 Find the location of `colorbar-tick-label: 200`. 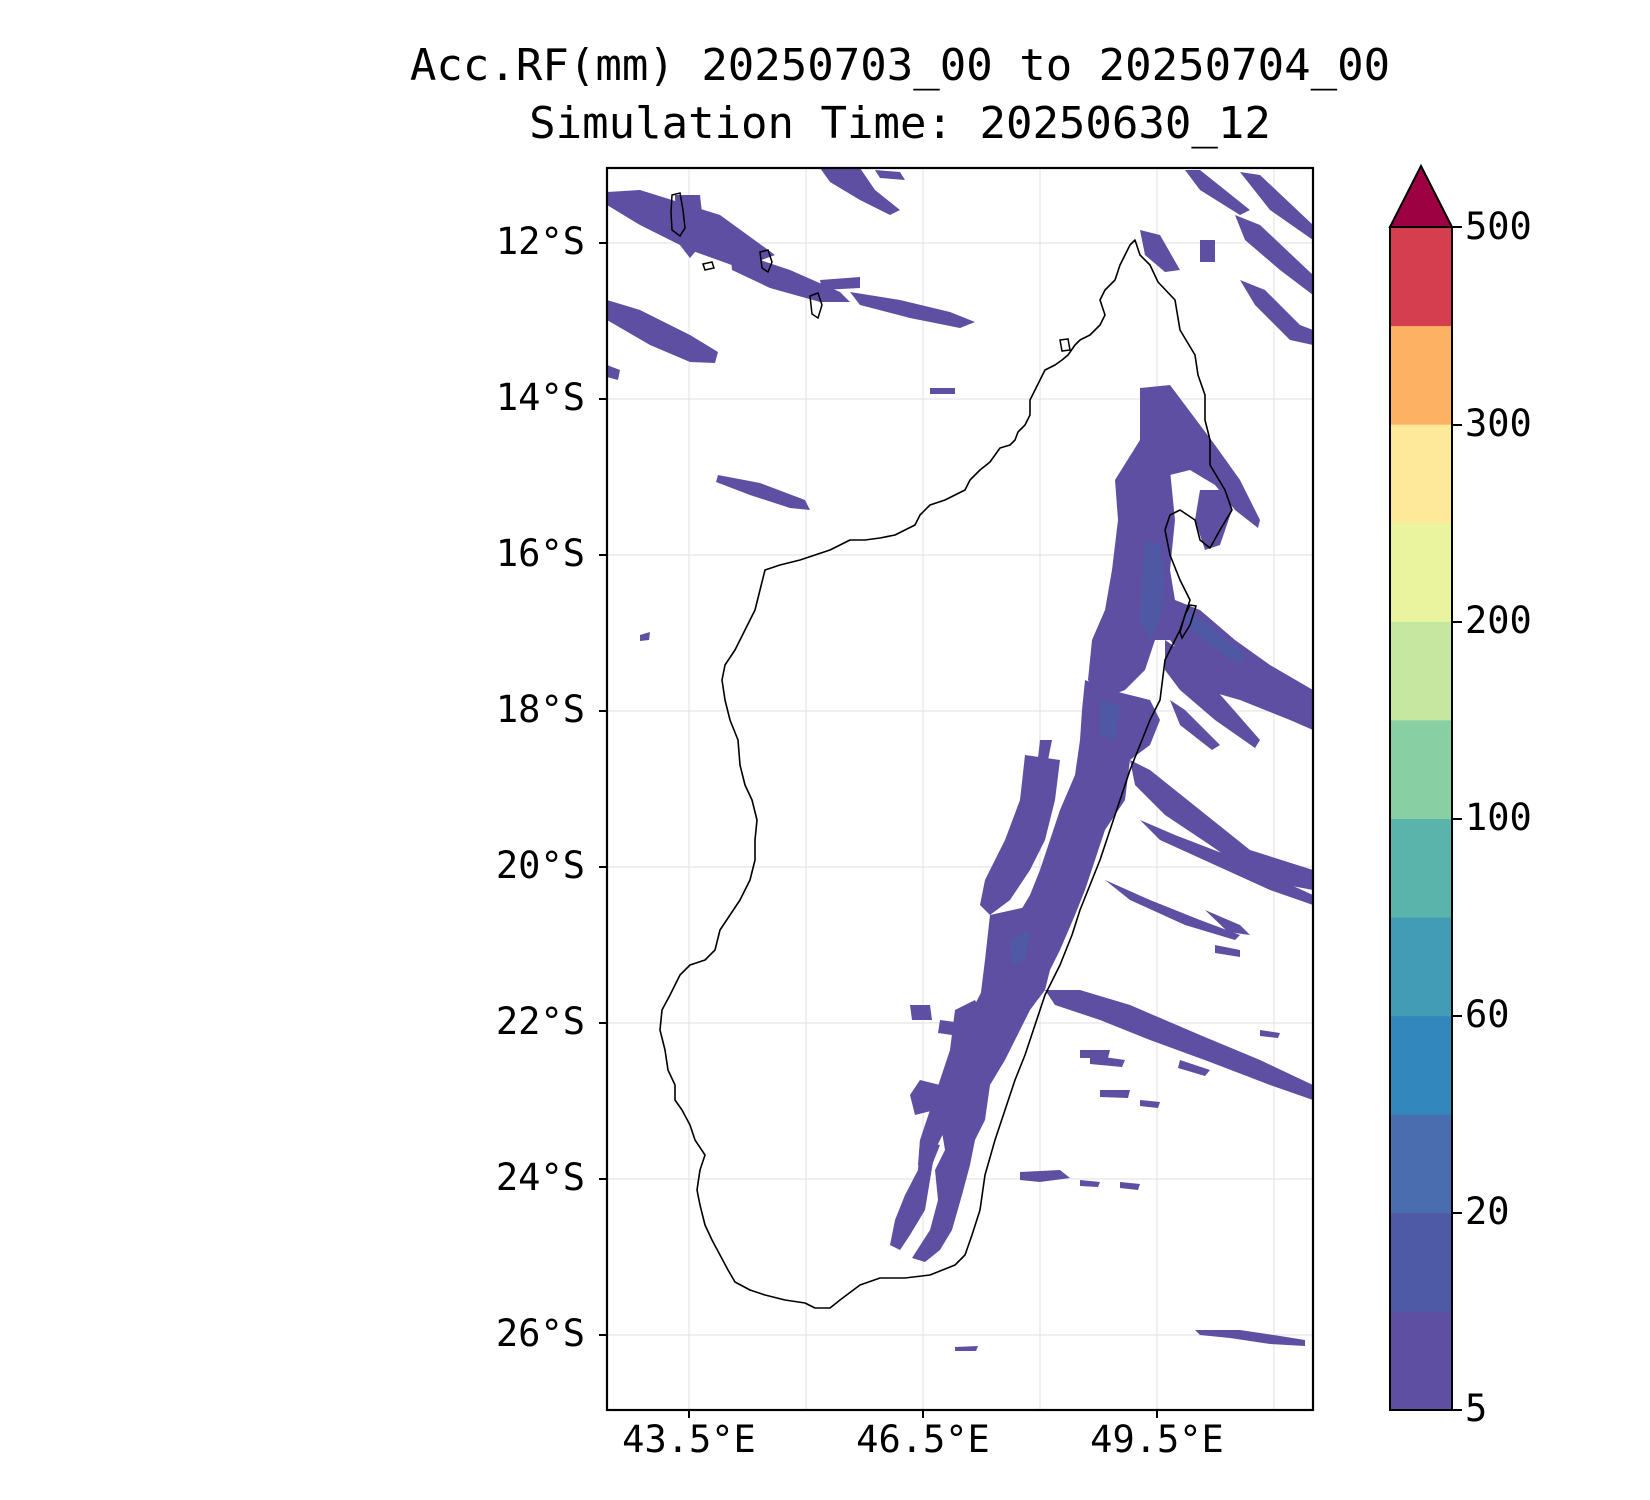

colorbar-tick-label: 200 is located at coordinates (1498, 620).